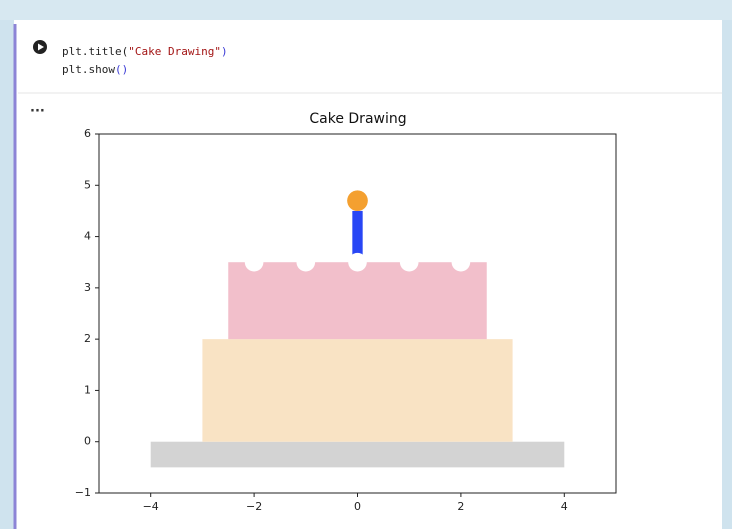 The width and height of the screenshot is (732, 529). I want to click on y-tick-label: 3, so click(87, 287).